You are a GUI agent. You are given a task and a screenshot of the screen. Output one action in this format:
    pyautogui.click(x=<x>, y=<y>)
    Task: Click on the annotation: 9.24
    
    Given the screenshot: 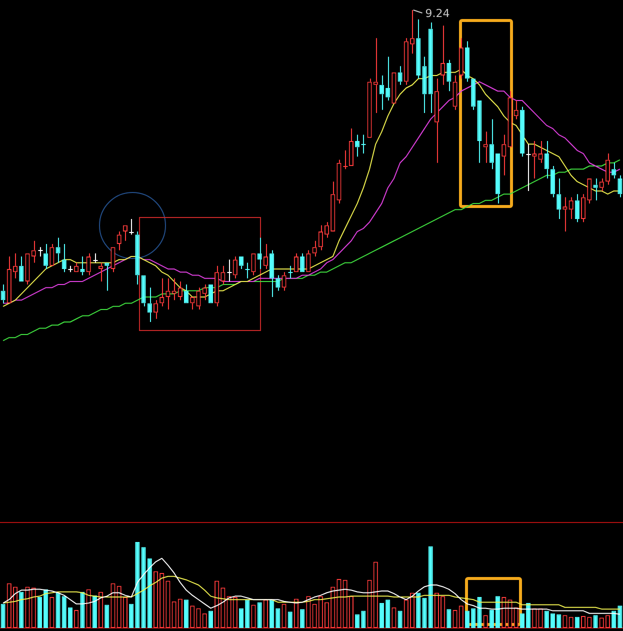 What is the action you would take?
    pyautogui.click(x=437, y=13)
    